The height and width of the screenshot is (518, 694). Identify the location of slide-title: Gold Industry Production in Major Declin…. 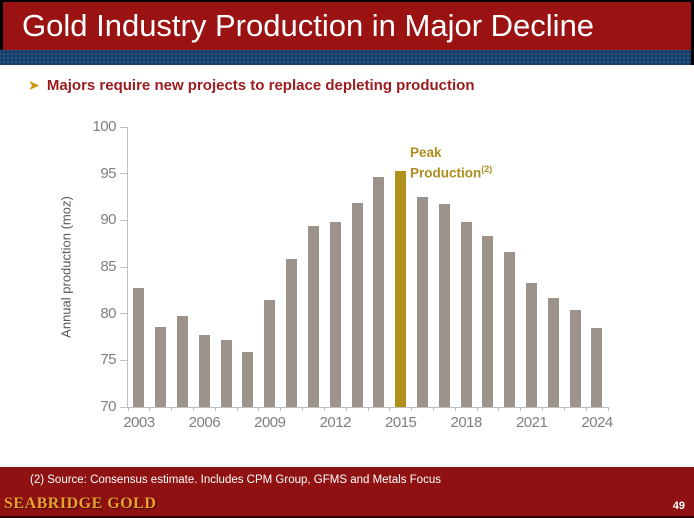
(308, 25).